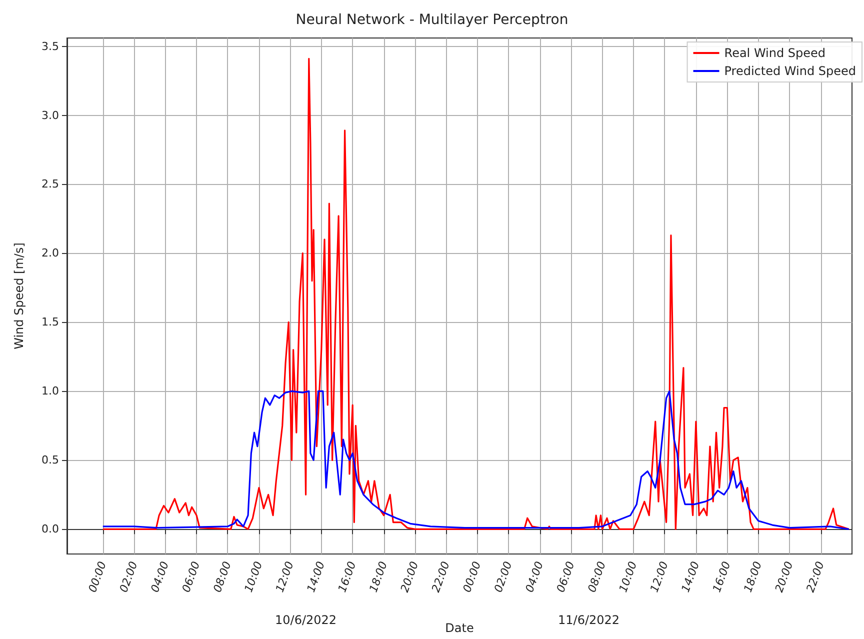 The width and height of the screenshot is (864, 639). Describe the element at coordinates (19, 296) in the screenshot. I see `y-axis-title: Wind Speed [m/s]` at that location.